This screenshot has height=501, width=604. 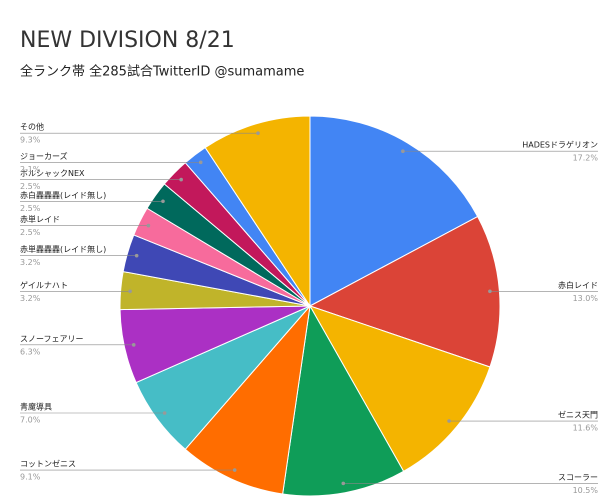 What do you see at coordinates (586, 428) in the screenshot?
I see `data-label: 11.6%` at bounding box center [586, 428].